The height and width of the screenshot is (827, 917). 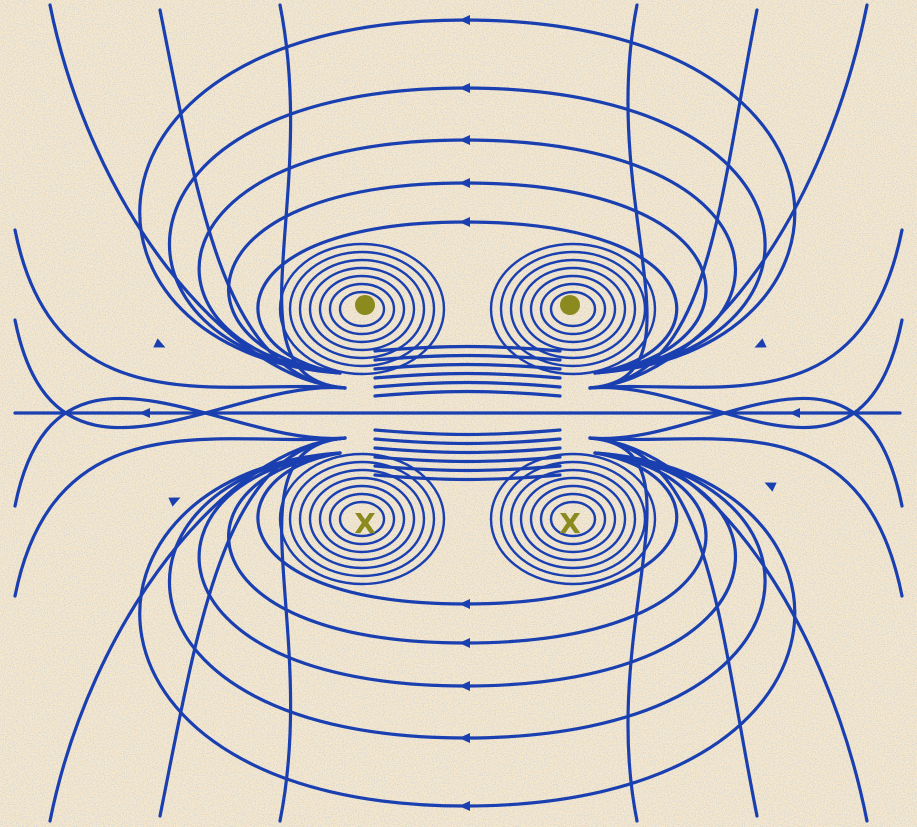 I want to click on arrow-outer-right, so click(x=760, y=343).